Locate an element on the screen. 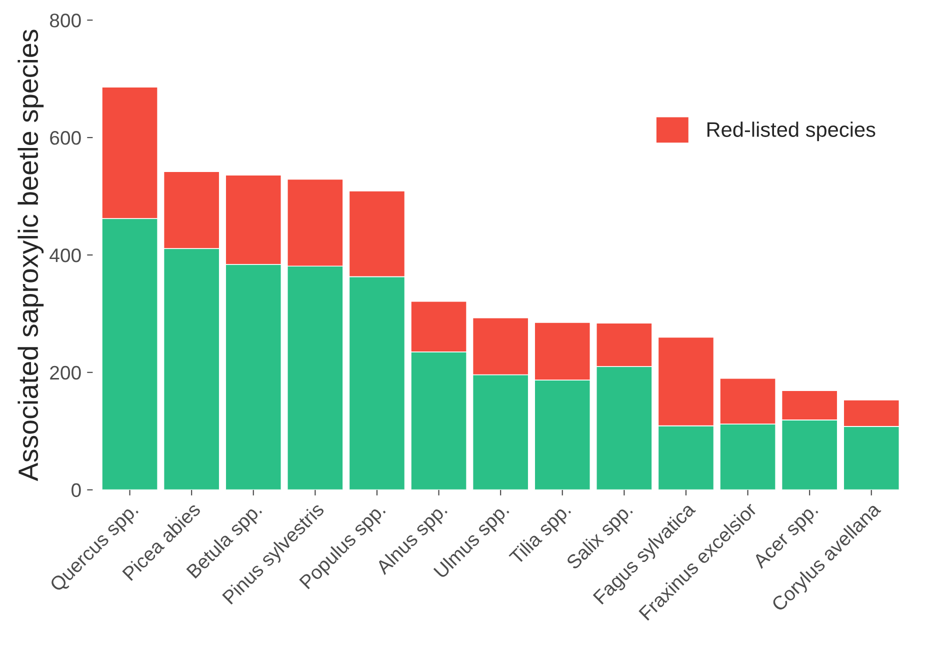 The width and height of the screenshot is (927, 671). y-tick-label: 200 is located at coordinates (65, 373).